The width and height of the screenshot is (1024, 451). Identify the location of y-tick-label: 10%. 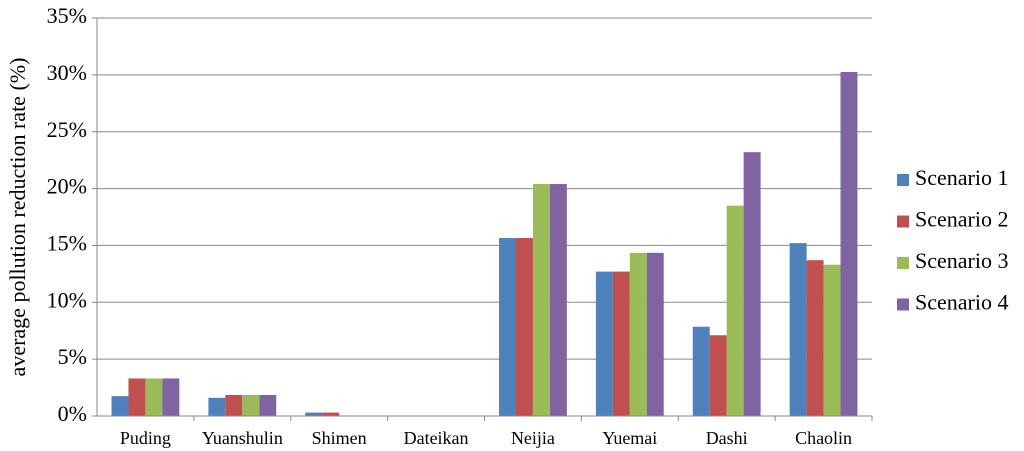
(67, 299).